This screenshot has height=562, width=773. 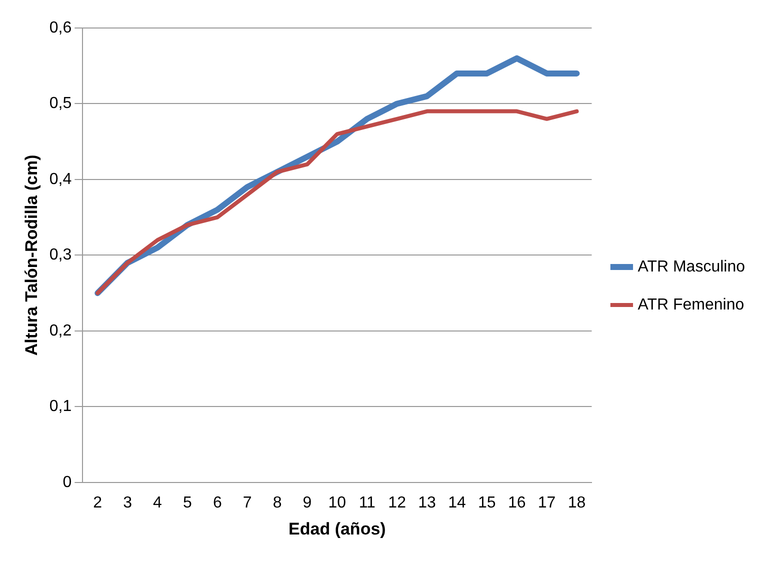 What do you see at coordinates (517, 503) in the screenshot?
I see `x-tick-label: 16` at bounding box center [517, 503].